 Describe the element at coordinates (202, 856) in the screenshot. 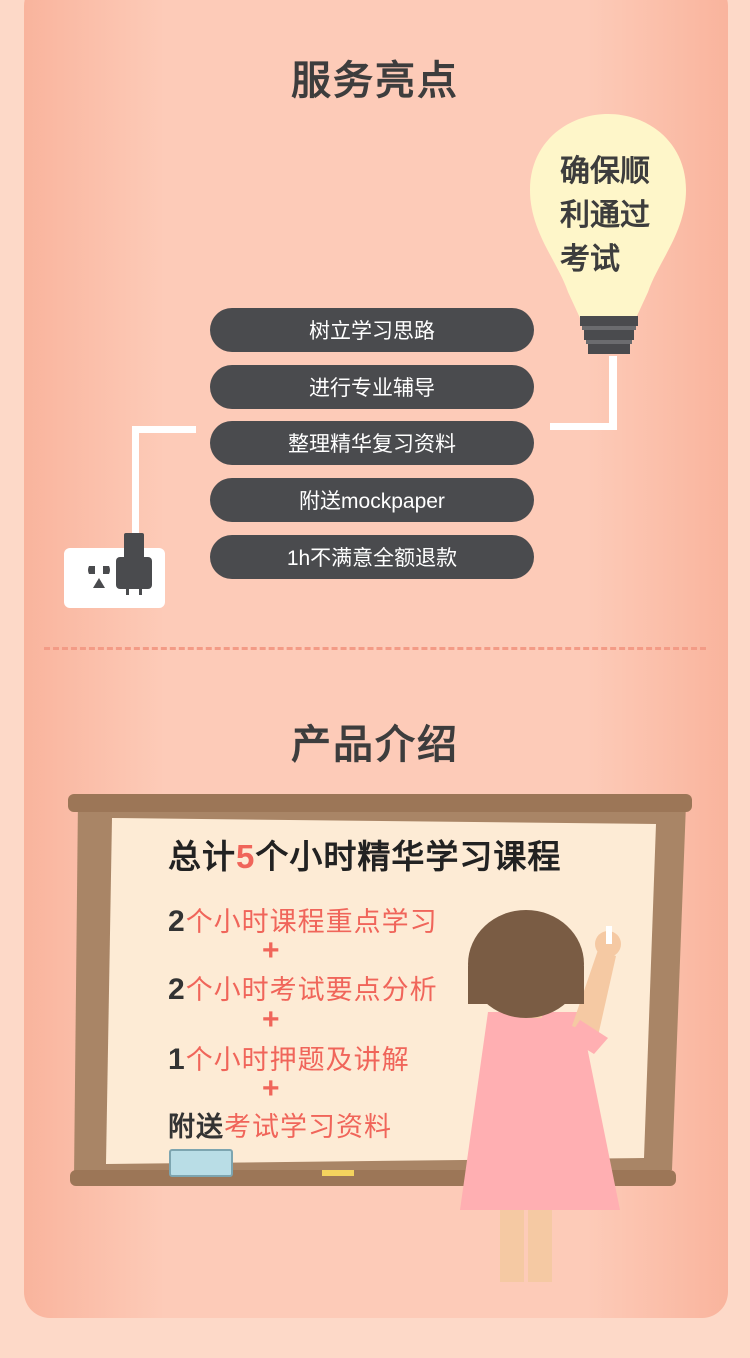

I see `board-title-pre: 总计` at that location.